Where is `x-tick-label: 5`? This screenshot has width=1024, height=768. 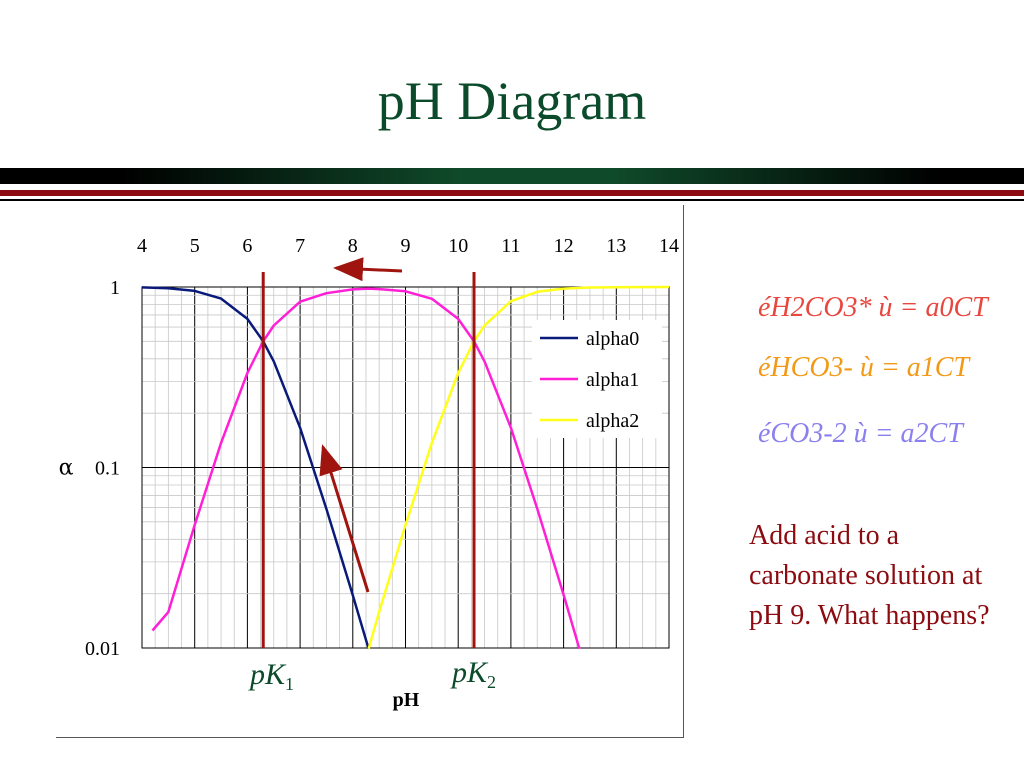
x-tick-label: 5 is located at coordinates (195, 246).